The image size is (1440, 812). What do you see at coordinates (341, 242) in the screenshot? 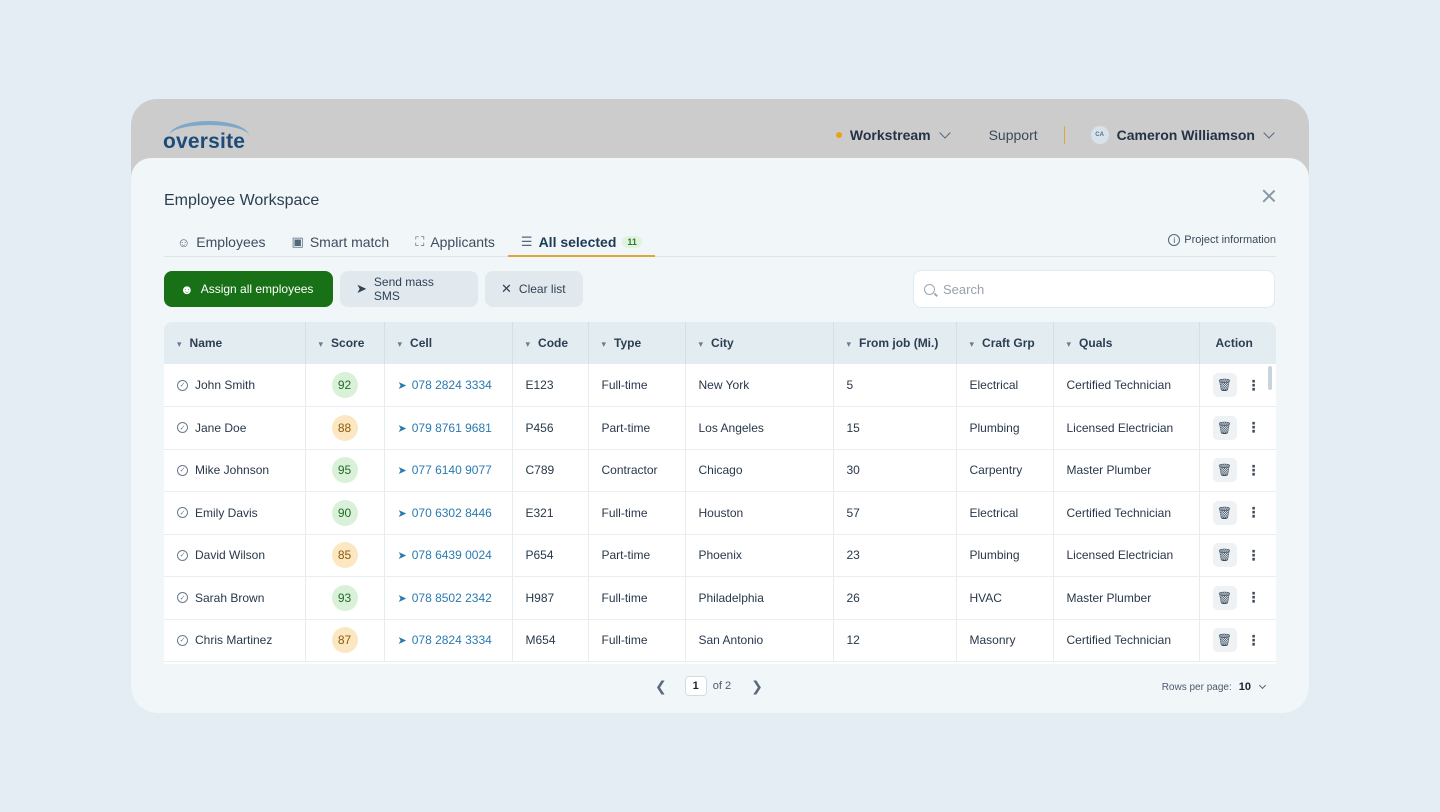
I see `tab-smart-match: ▣ Smart match` at bounding box center [341, 242].